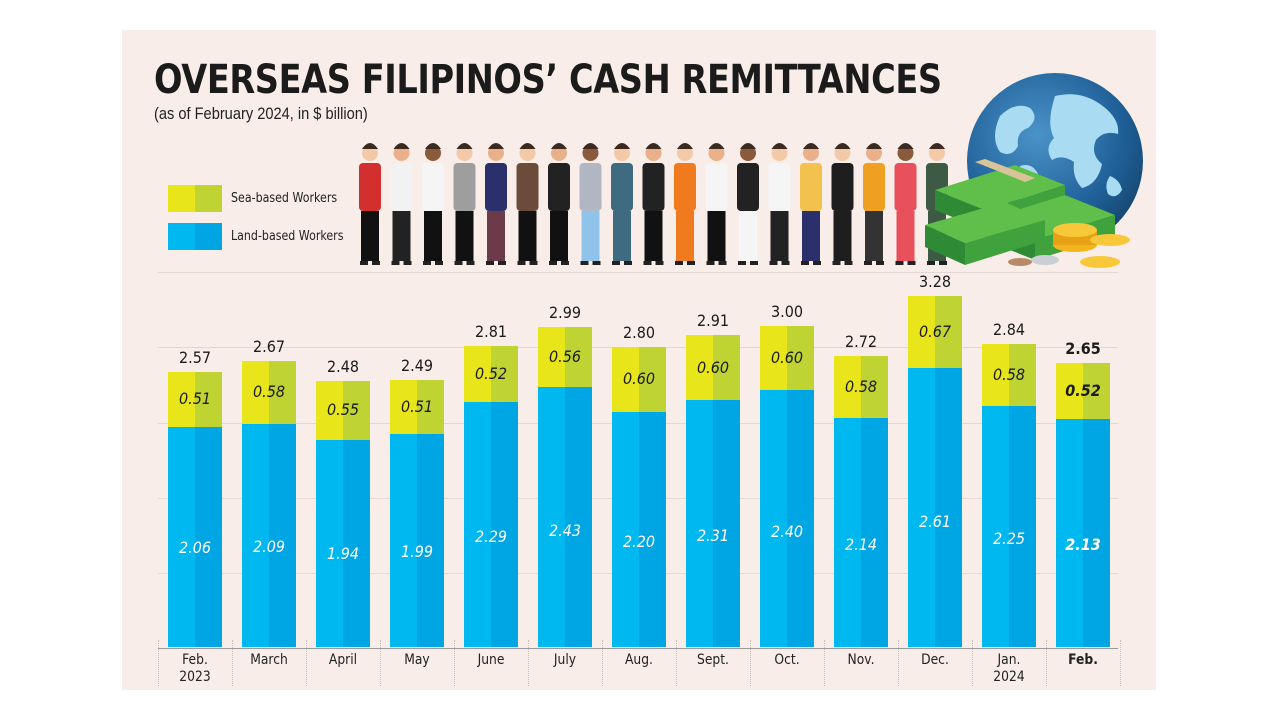 Image resolution: width=1280 pixels, height=720 pixels. I want to click on bar-9: 0.58 2.14, so click(861, 501).